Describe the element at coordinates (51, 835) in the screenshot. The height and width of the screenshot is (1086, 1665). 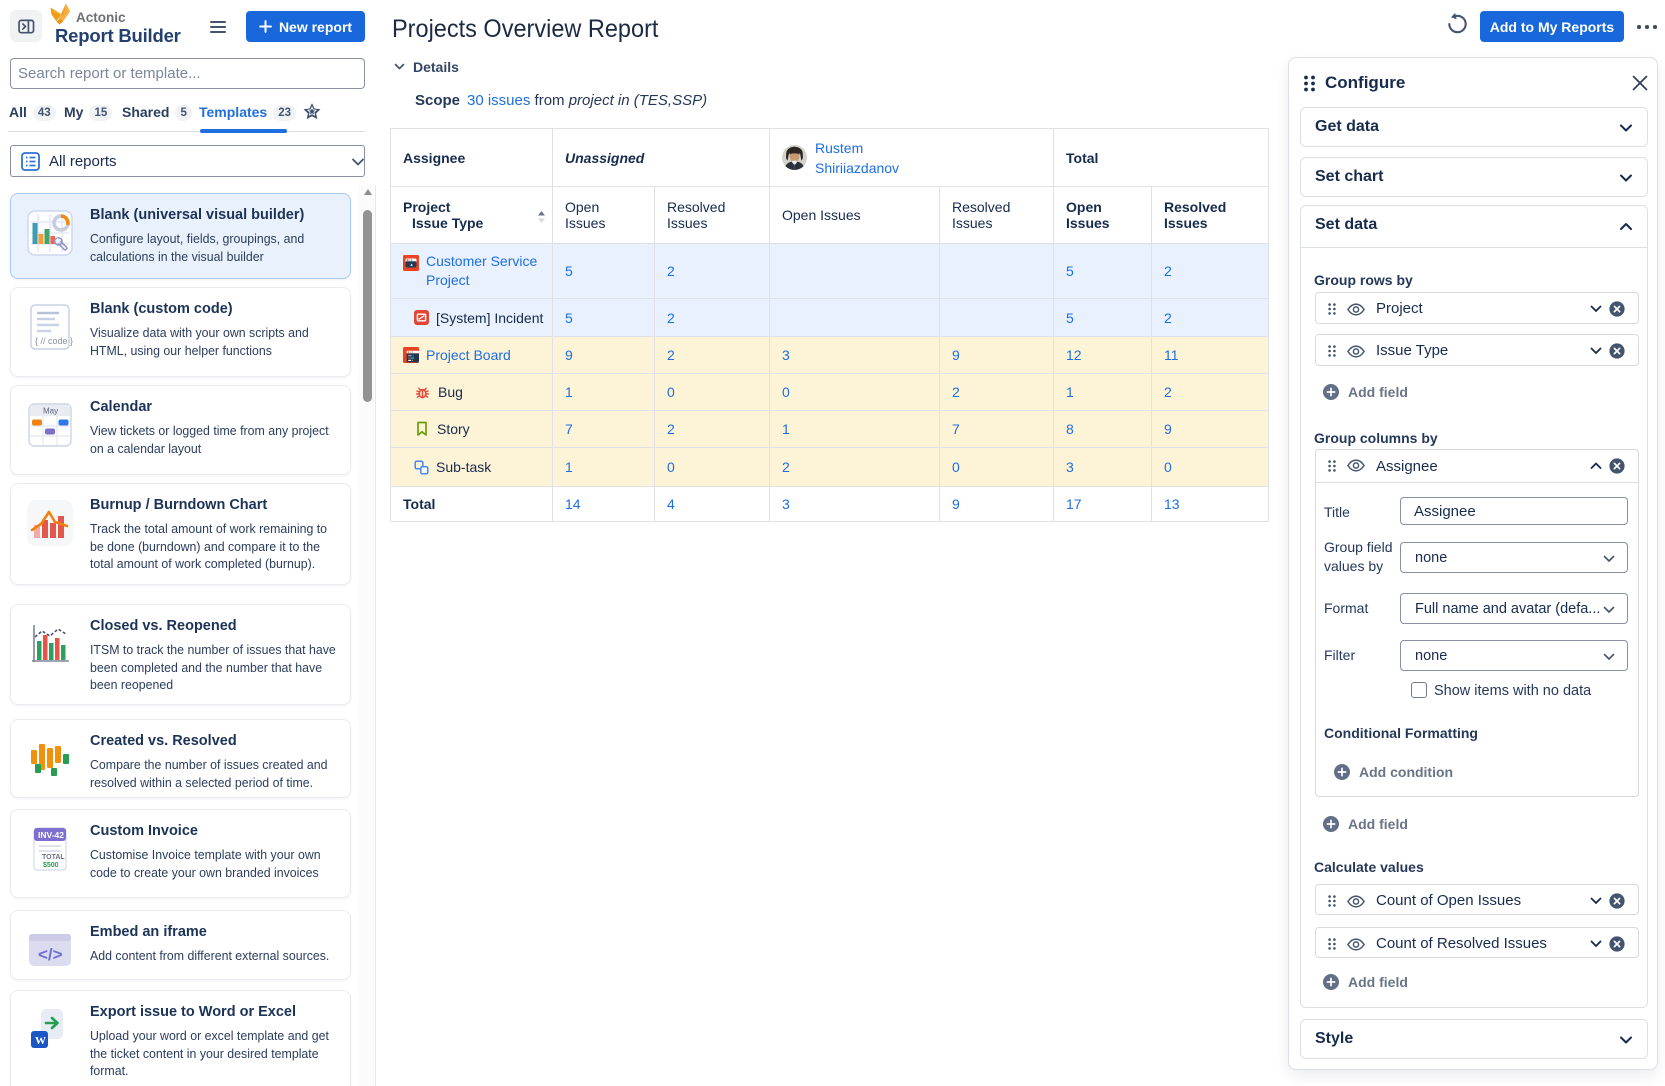
I see `svg-text: INV-42` at that location.